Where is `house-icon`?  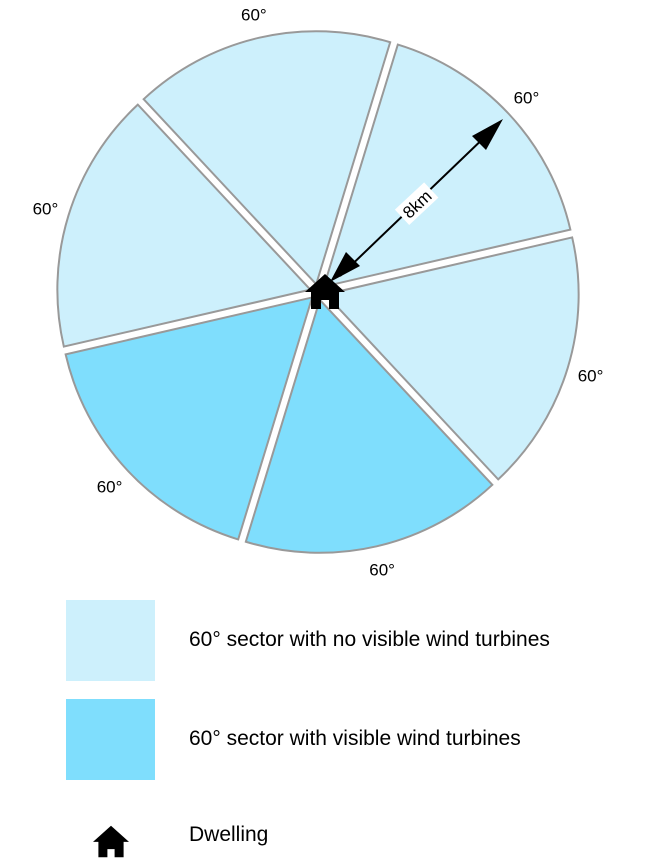
house-icon is located at coordinates (325, 291).